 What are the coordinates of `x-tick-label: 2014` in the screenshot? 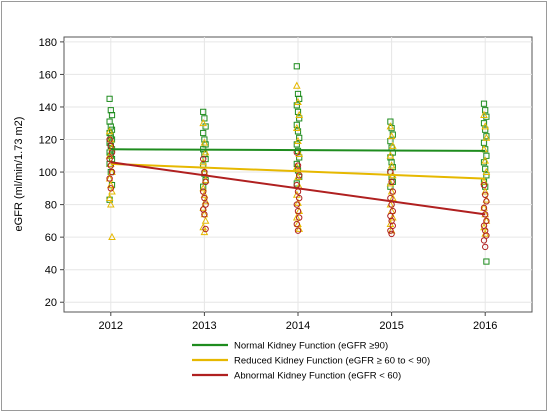 It's located at (298, 326).